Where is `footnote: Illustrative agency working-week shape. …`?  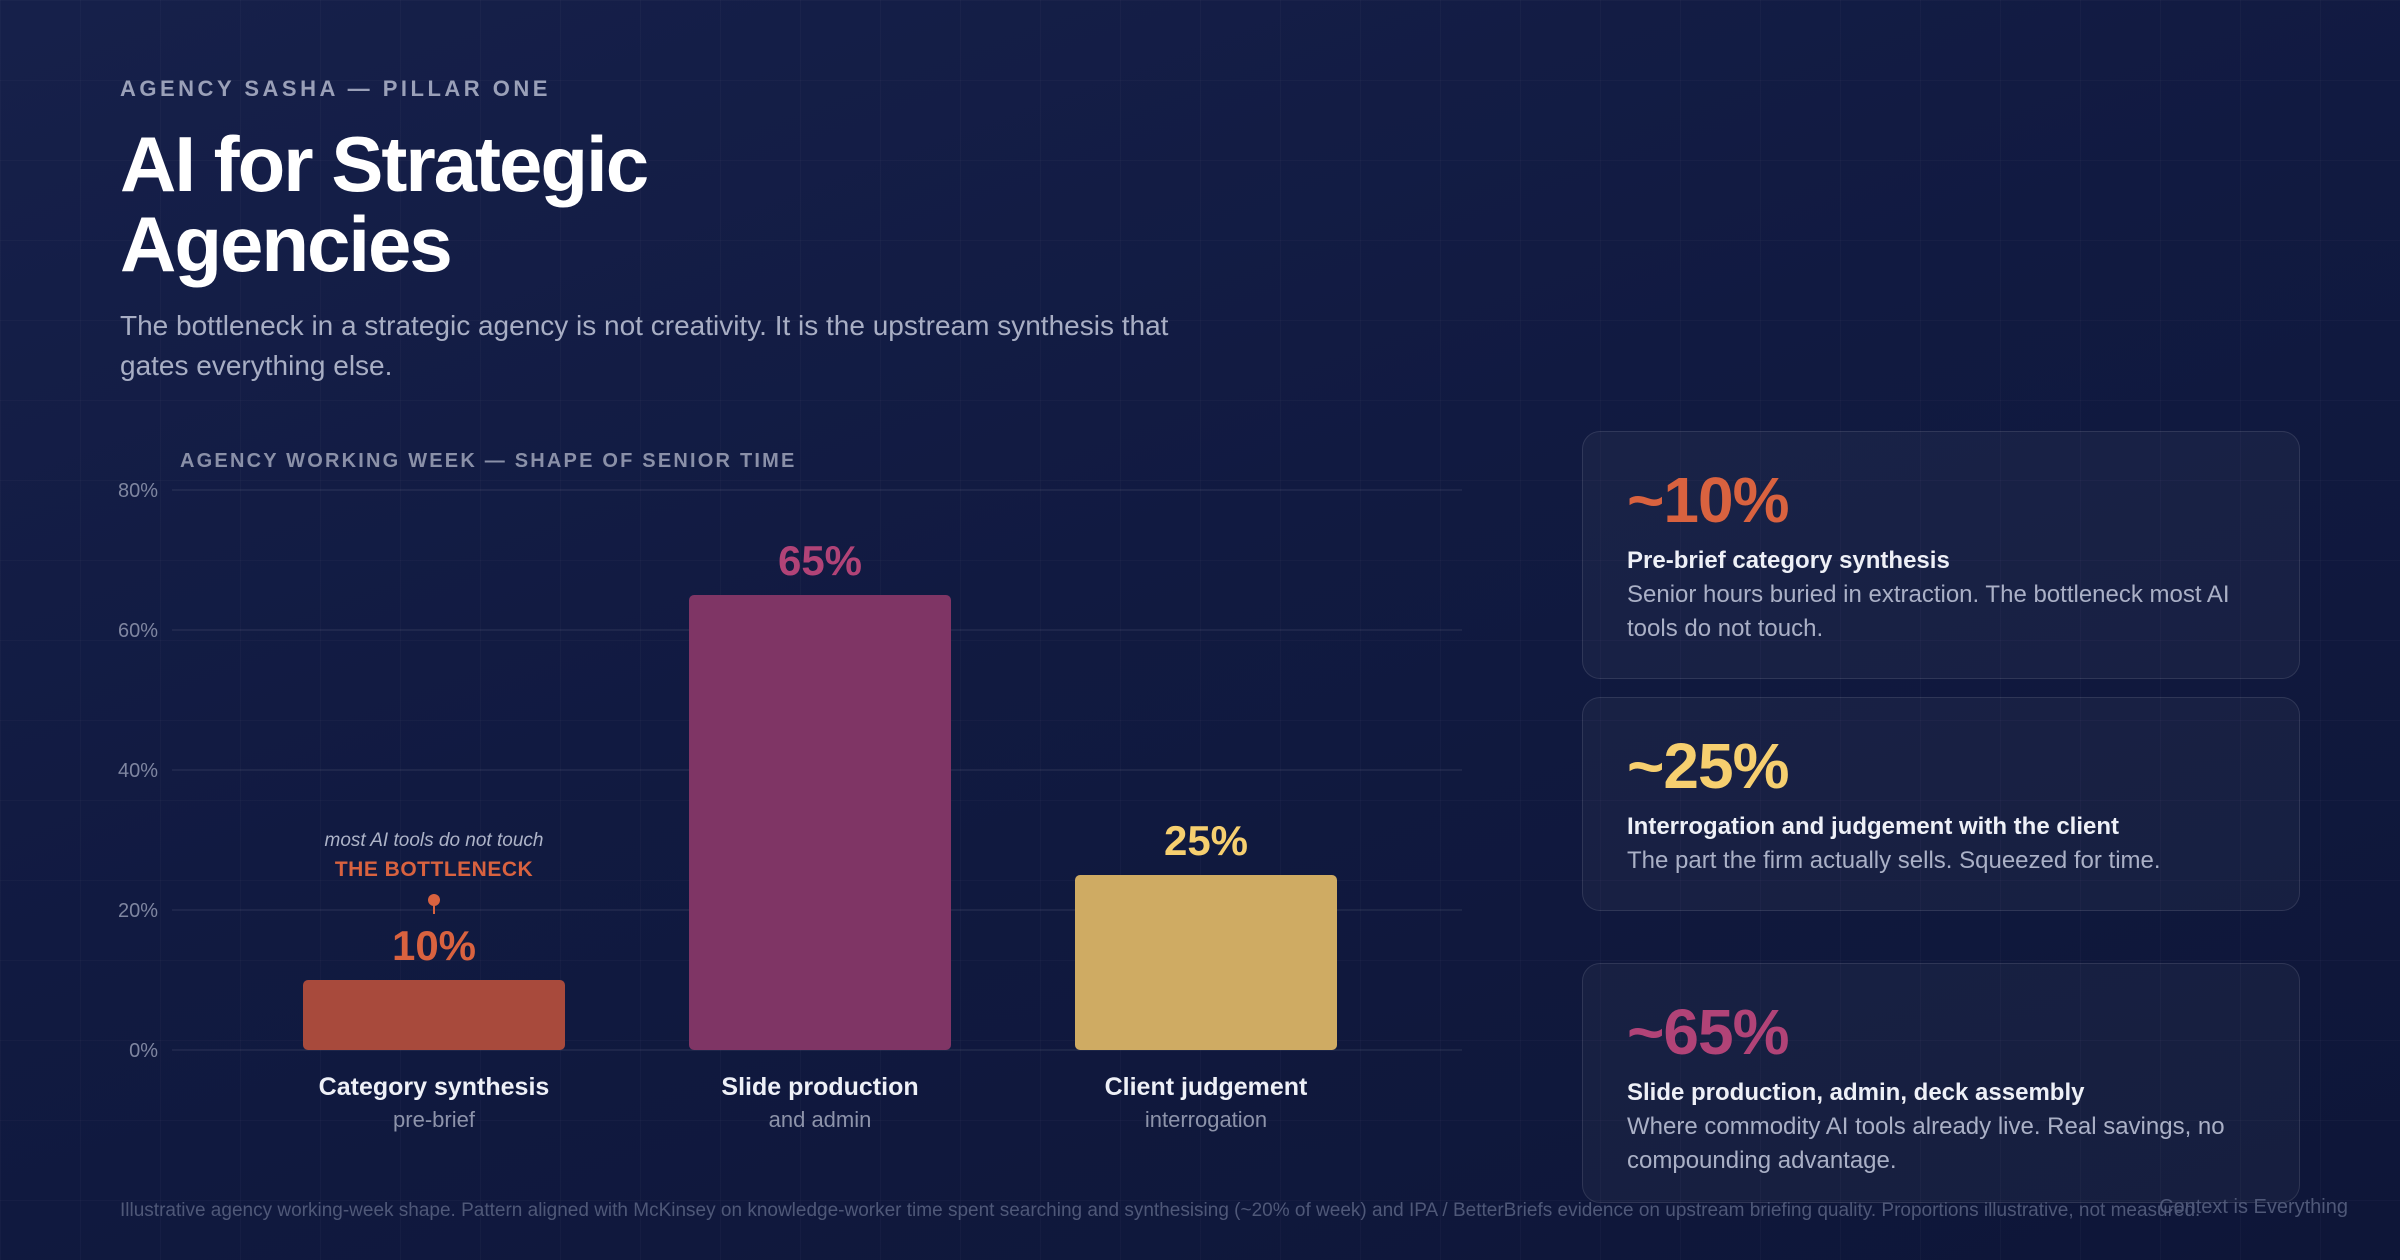 footnote: Illustrative agency working-week shape. … is located at coordinates (1160, 1210).